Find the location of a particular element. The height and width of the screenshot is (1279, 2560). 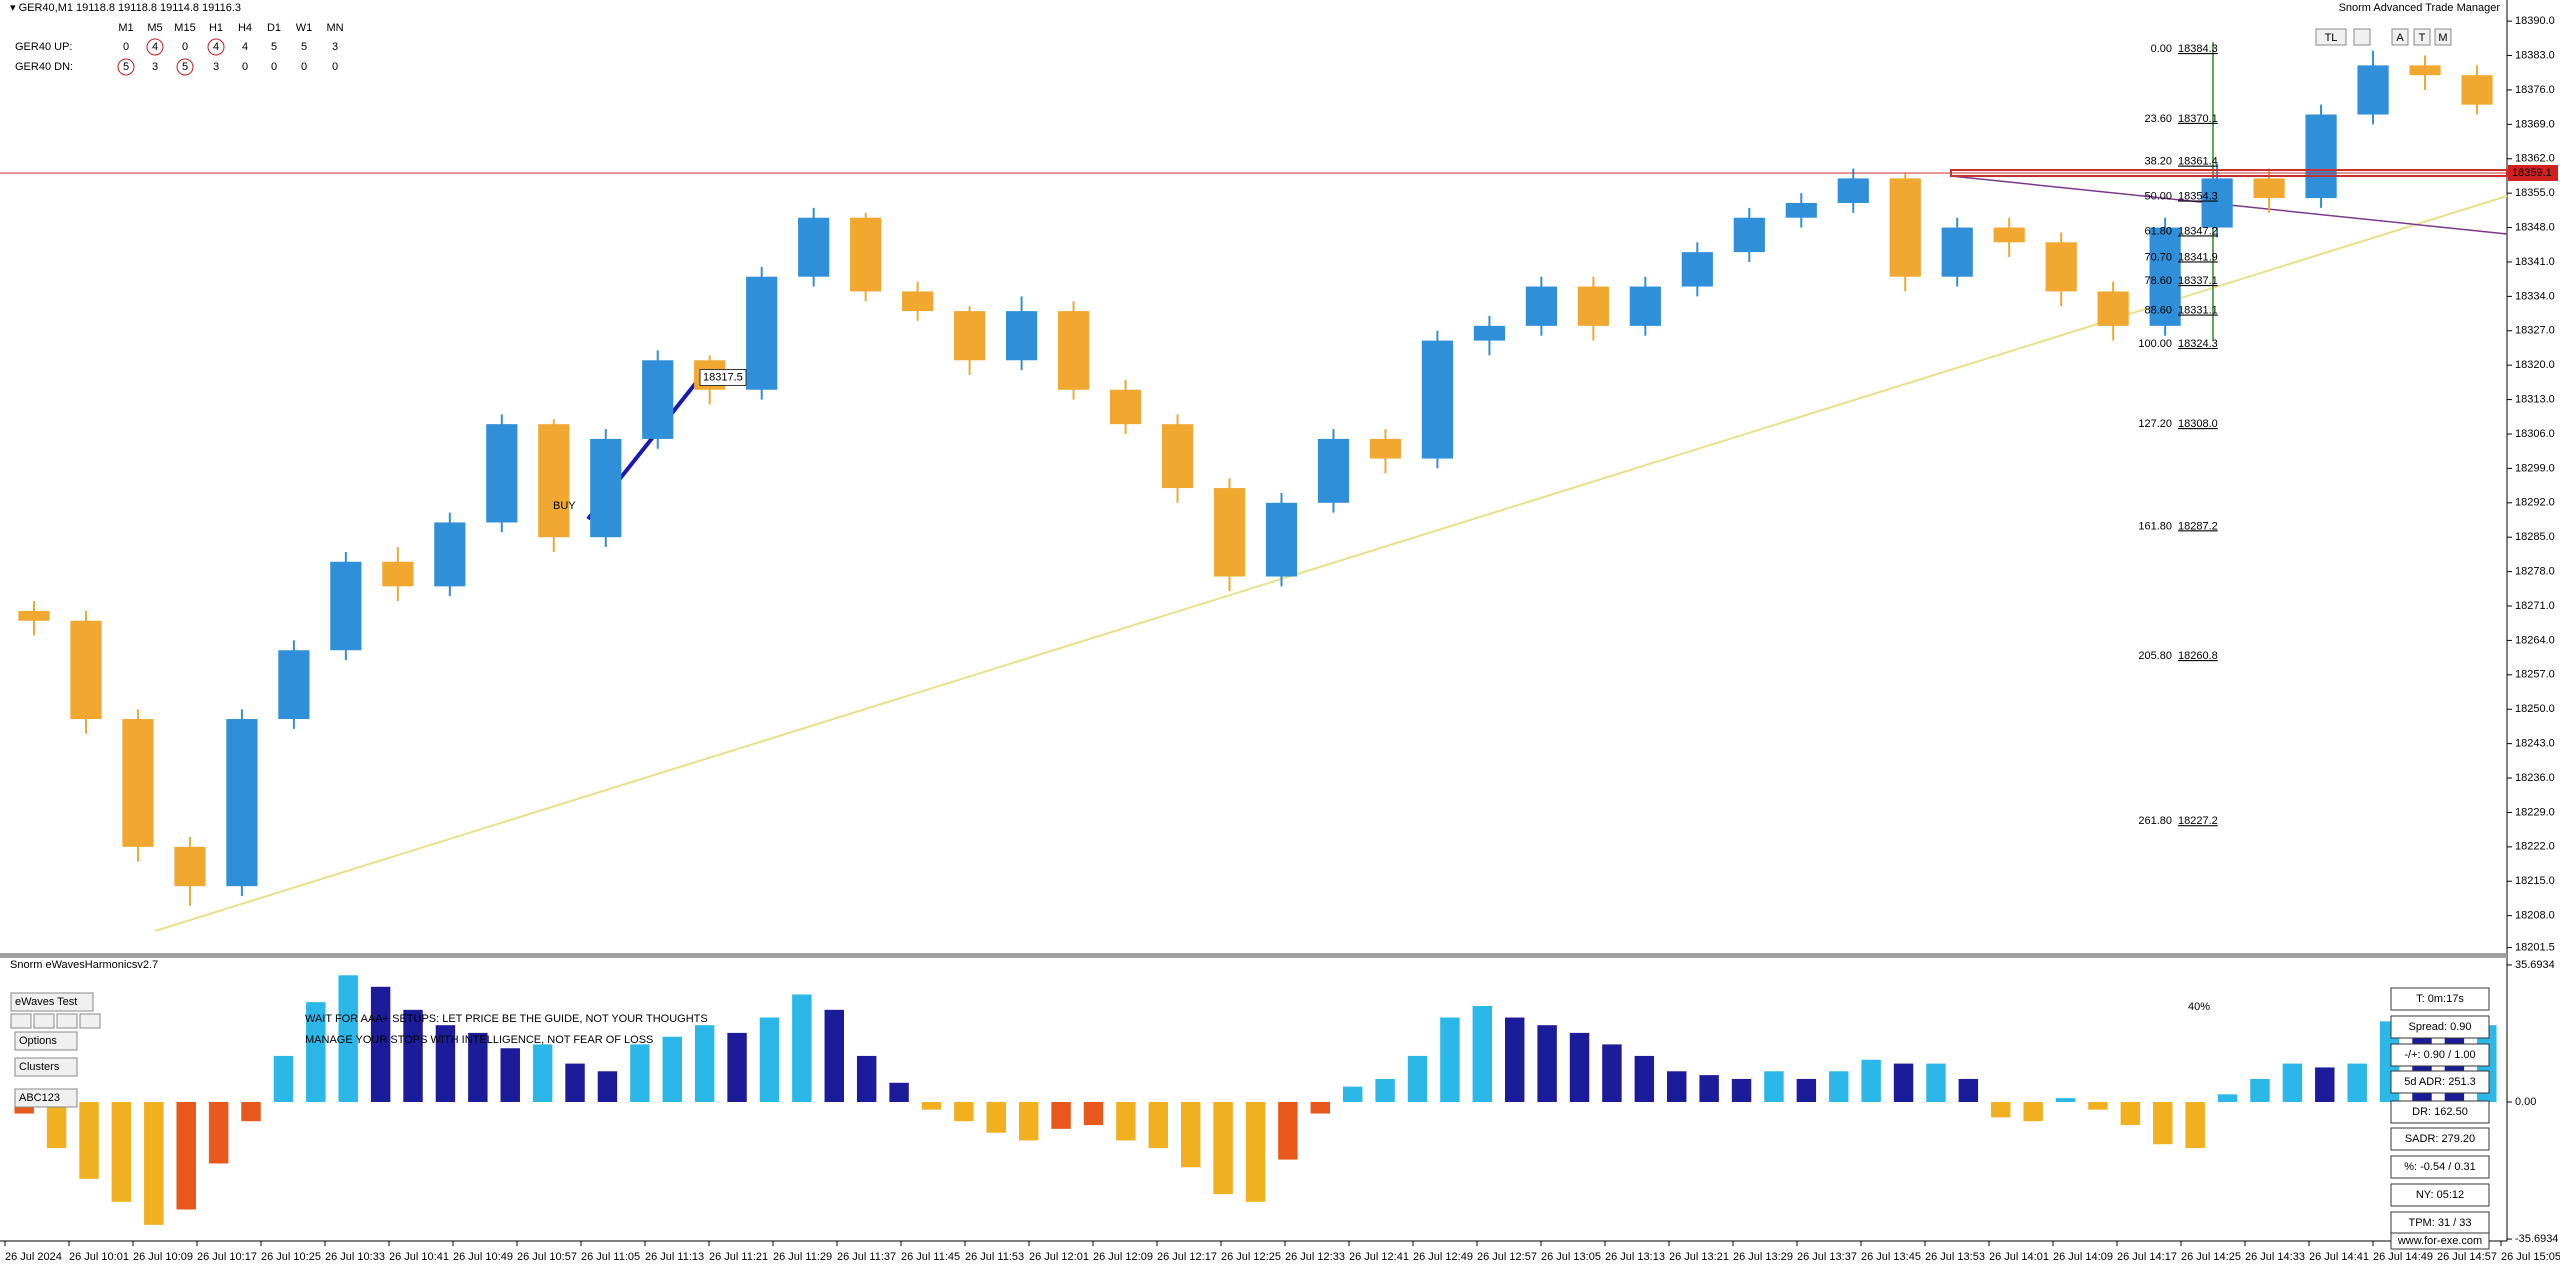

x-tick-label: 26 Jul 11:29 is located at coordinates (802, 1257).